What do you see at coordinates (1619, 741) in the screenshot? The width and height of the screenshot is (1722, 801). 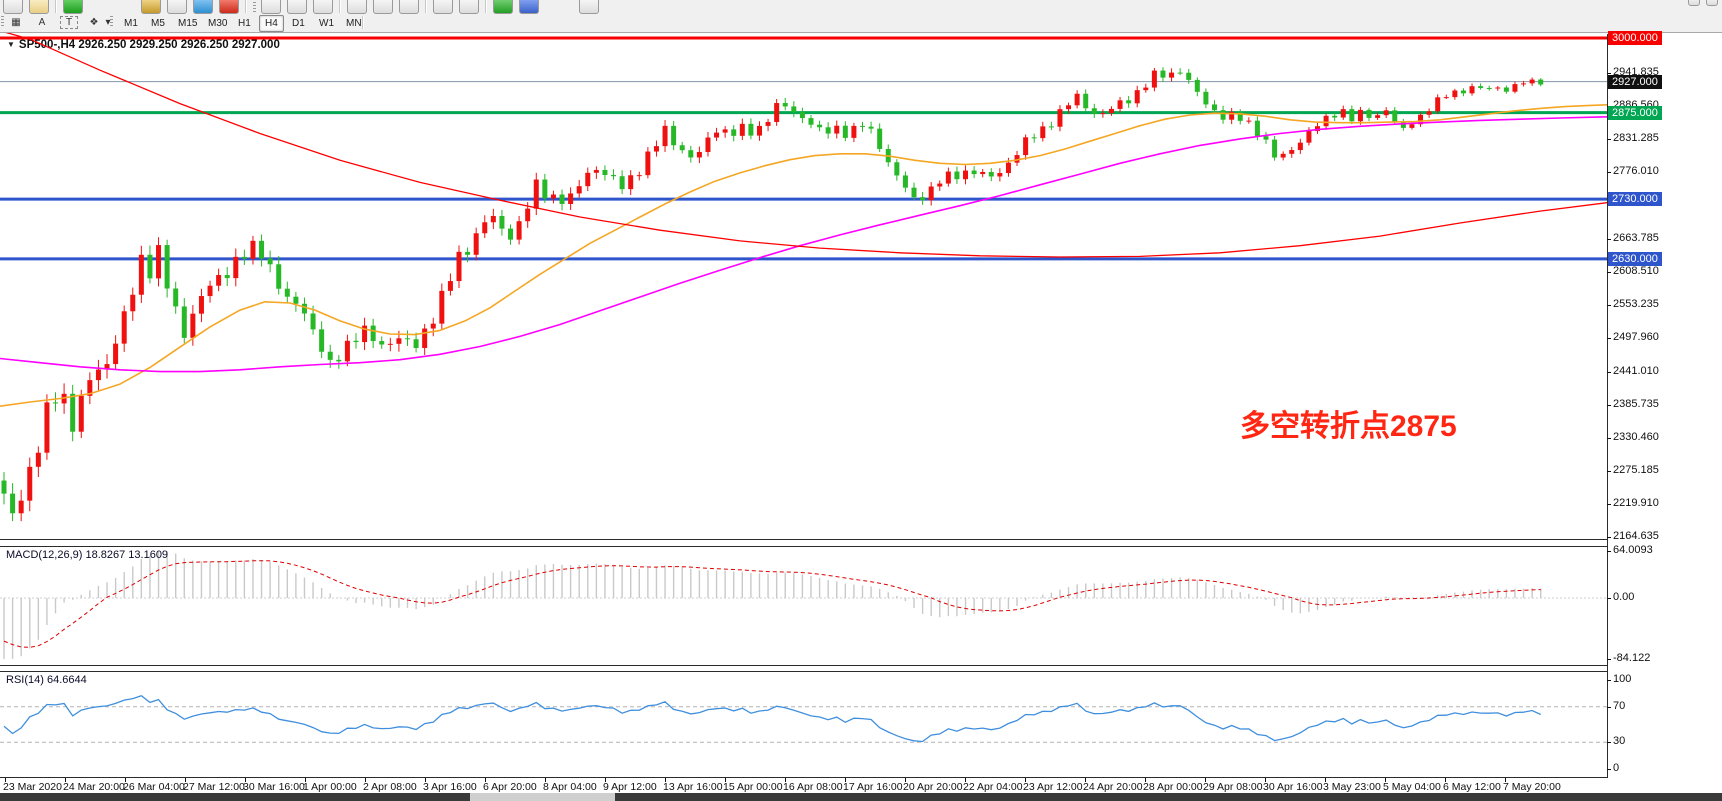 I see `rsi-tick-label: 30` at bounding box center [1619, 741].